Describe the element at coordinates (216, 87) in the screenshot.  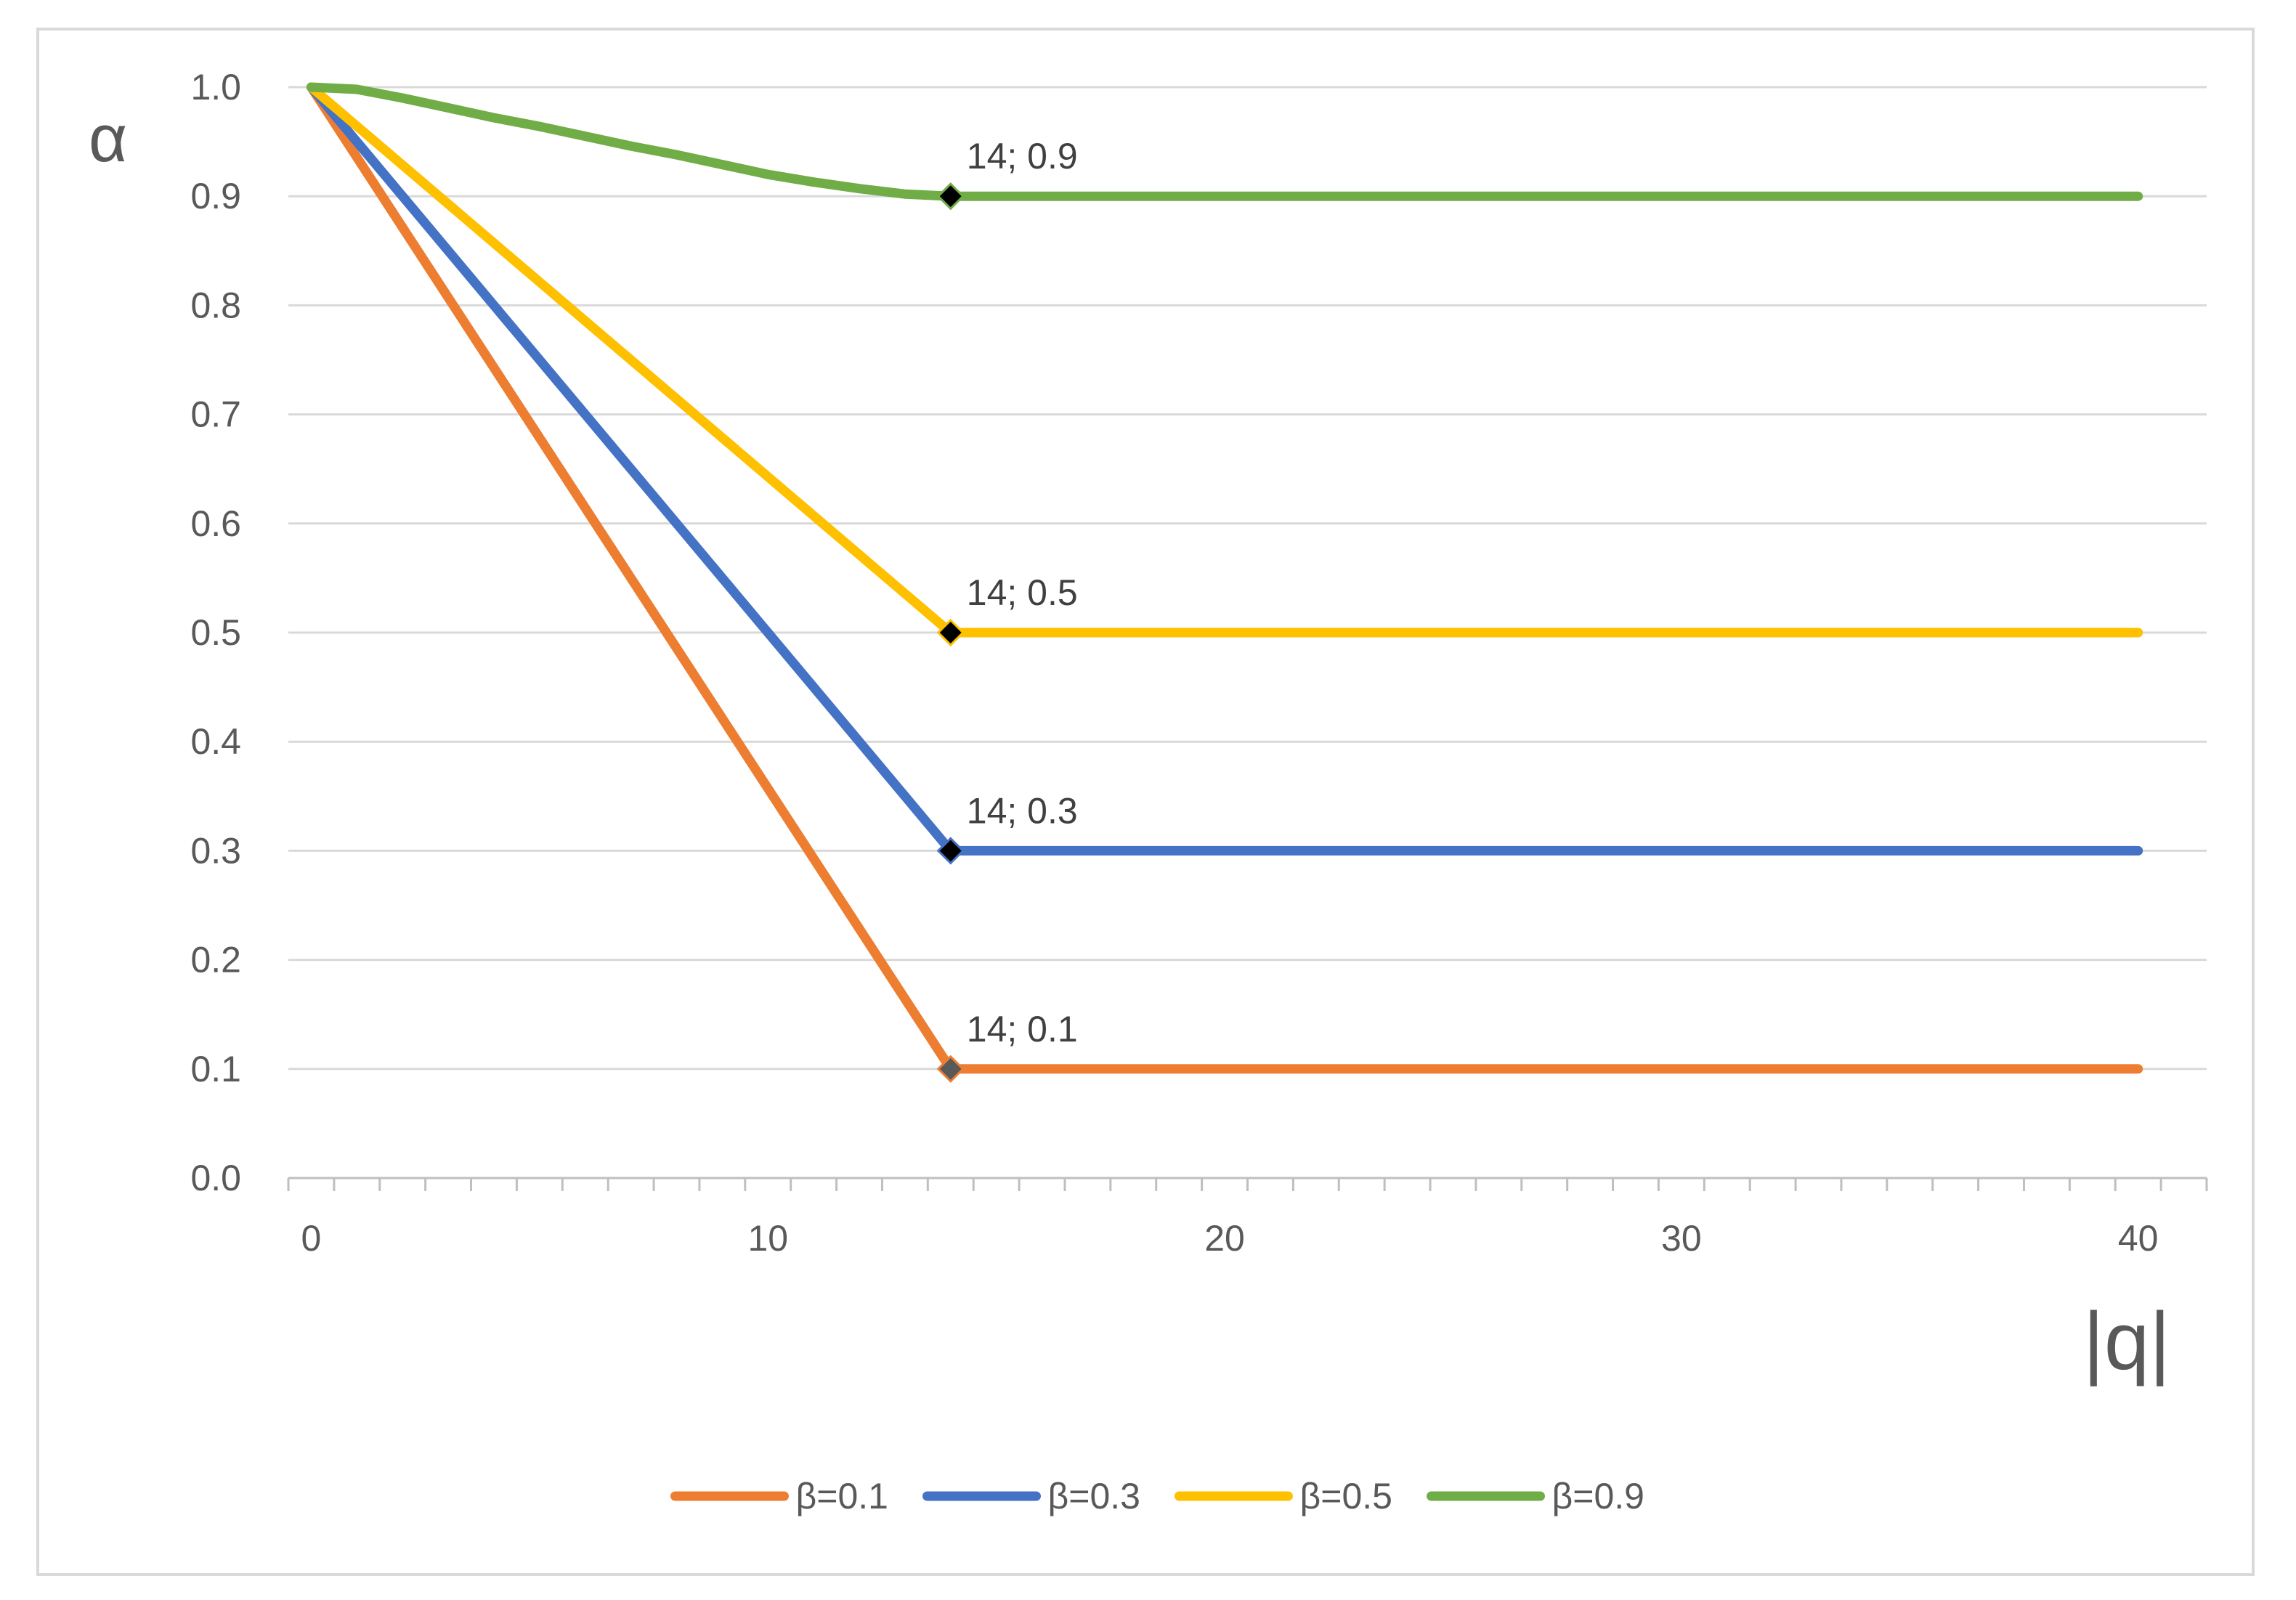
I see `y-tick-label: 1.0` at that location.